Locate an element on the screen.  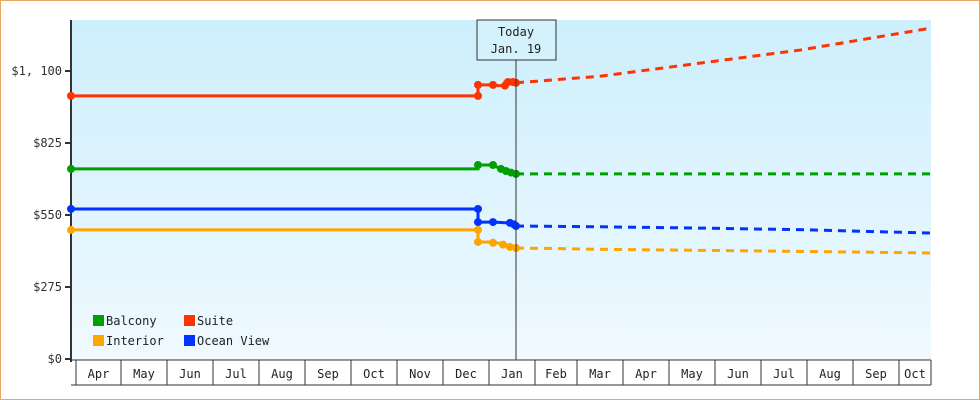
legend-item-balcony: Balcony is located at coordinates (125, 321).